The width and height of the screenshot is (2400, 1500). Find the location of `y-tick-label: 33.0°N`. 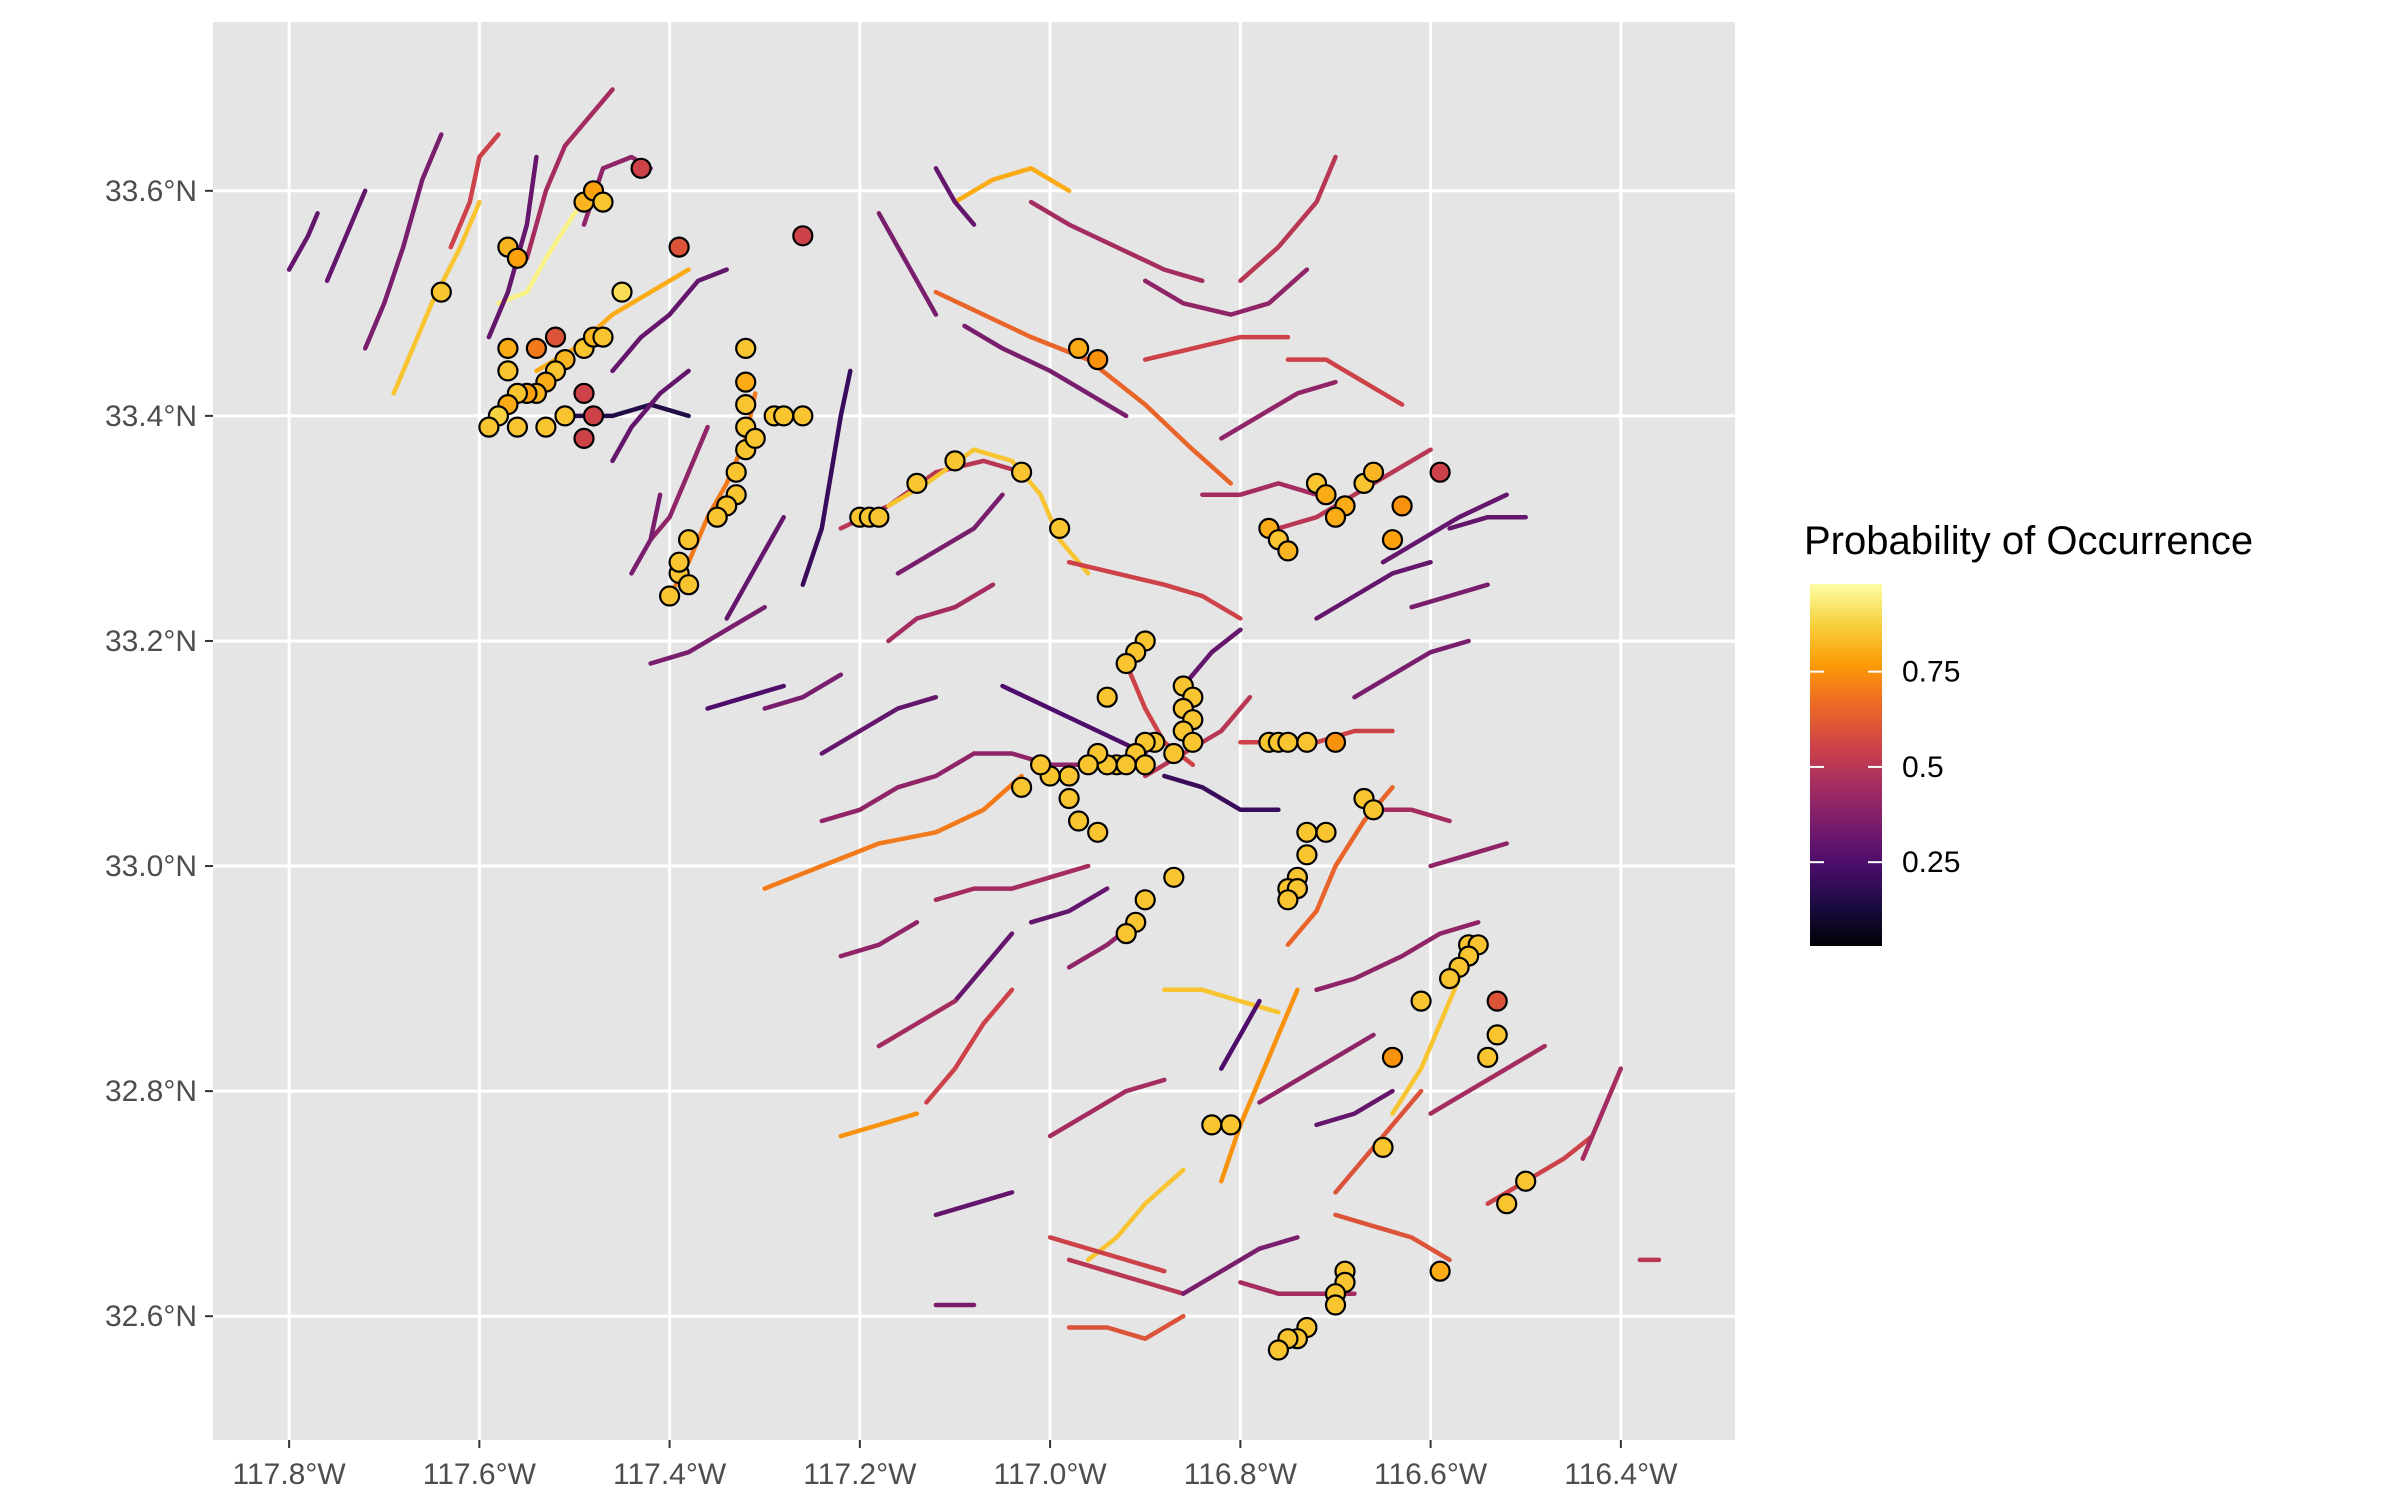

y-tick-label: 33.0°N is located at coordinates (151, 866).